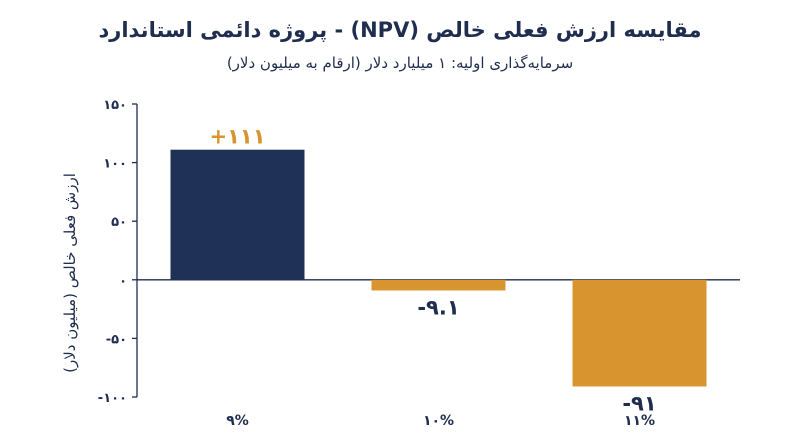 Image resolution: width=800 pixels, height=447 pixels. Describe the element at coordinates (123, 281) in the screenshot. I see `y-tick-label: ۰` at that location.